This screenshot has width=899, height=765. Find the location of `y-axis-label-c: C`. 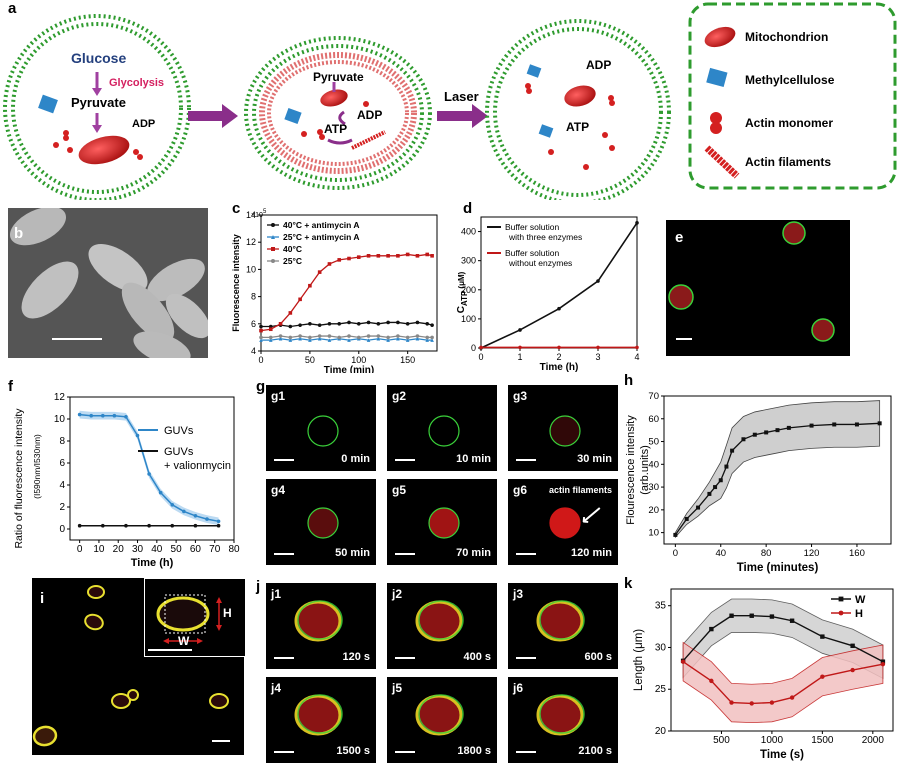

y-axis-label-c: C is located at coordinates (461, 309).